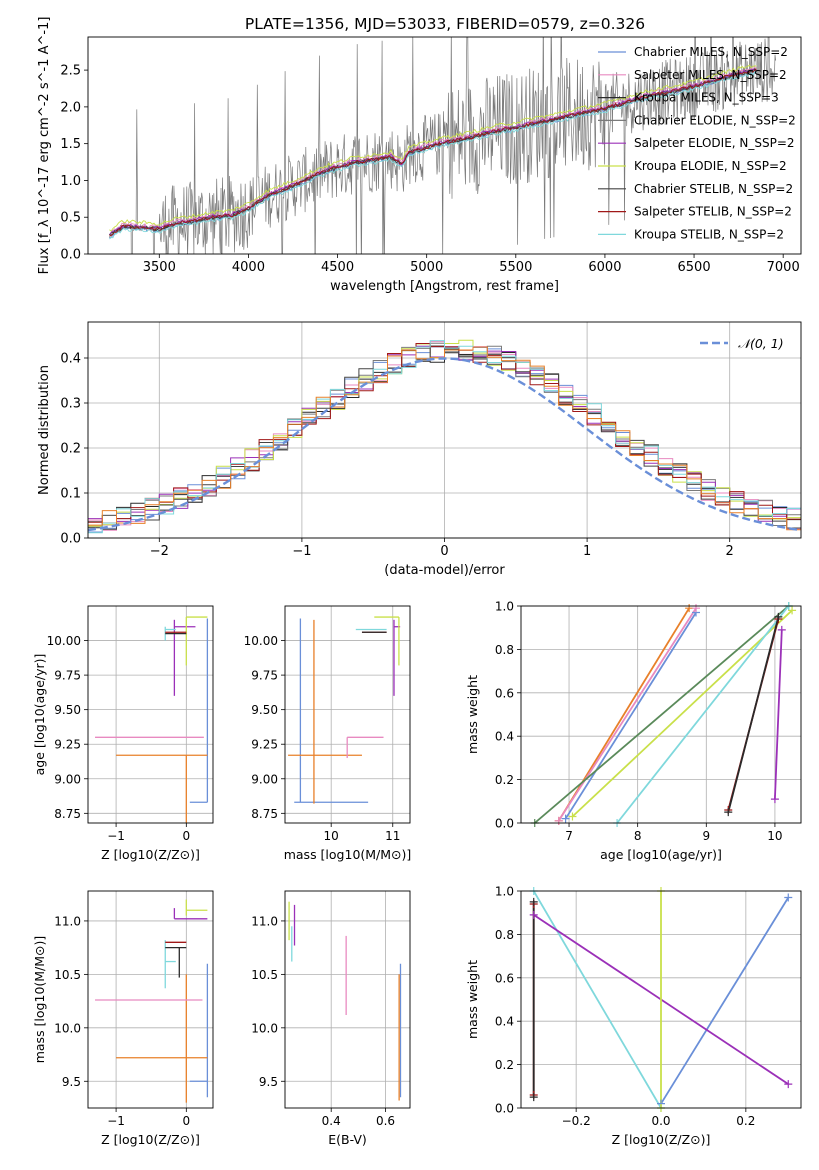 The width and height of the screenshot is (819, 1170). Describe the element at coordinates (504, 693) in the screenshot. I see `y-tick-label: 0.6` at that location.